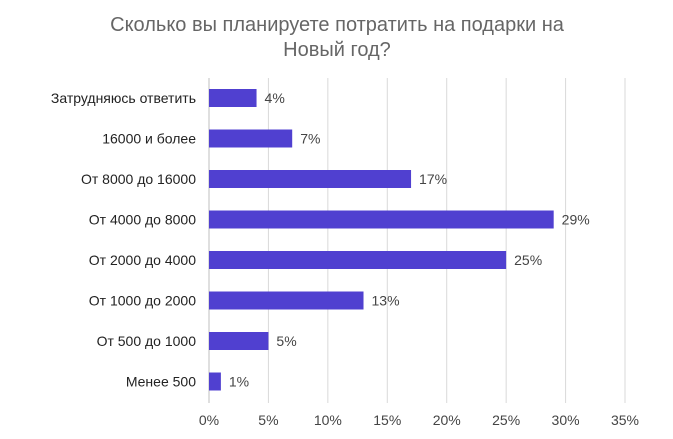 Image resolution: width=673 pixels, height=439 pixels. What do you see at coordinates (566, 420) in the screenshot?
I see `x-tick-label: 30%` at bounding box center [566, 420].